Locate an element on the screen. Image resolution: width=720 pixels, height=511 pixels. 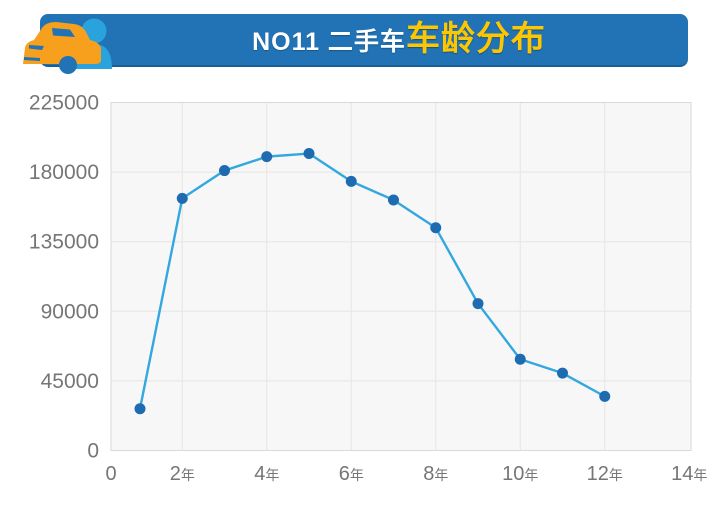
x-axis-tick-label: 14年 is located at coordinates (689, 474).